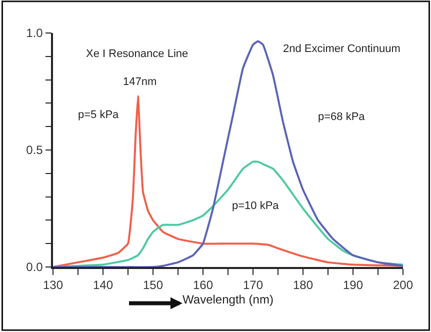  I want to click on x-tick-label: 200, so click(403, 285).